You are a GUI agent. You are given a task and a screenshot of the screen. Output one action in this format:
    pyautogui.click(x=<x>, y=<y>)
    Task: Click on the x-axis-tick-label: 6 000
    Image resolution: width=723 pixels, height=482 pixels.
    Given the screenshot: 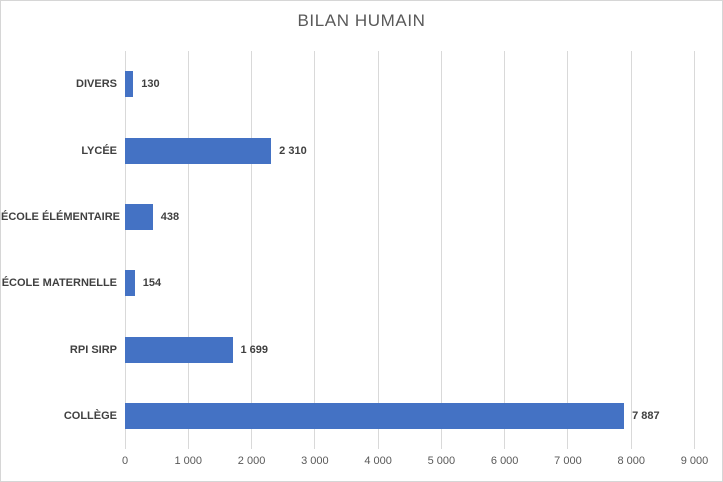 What is the action you would take?
    pyautogui.click(x=504, y=461)
    